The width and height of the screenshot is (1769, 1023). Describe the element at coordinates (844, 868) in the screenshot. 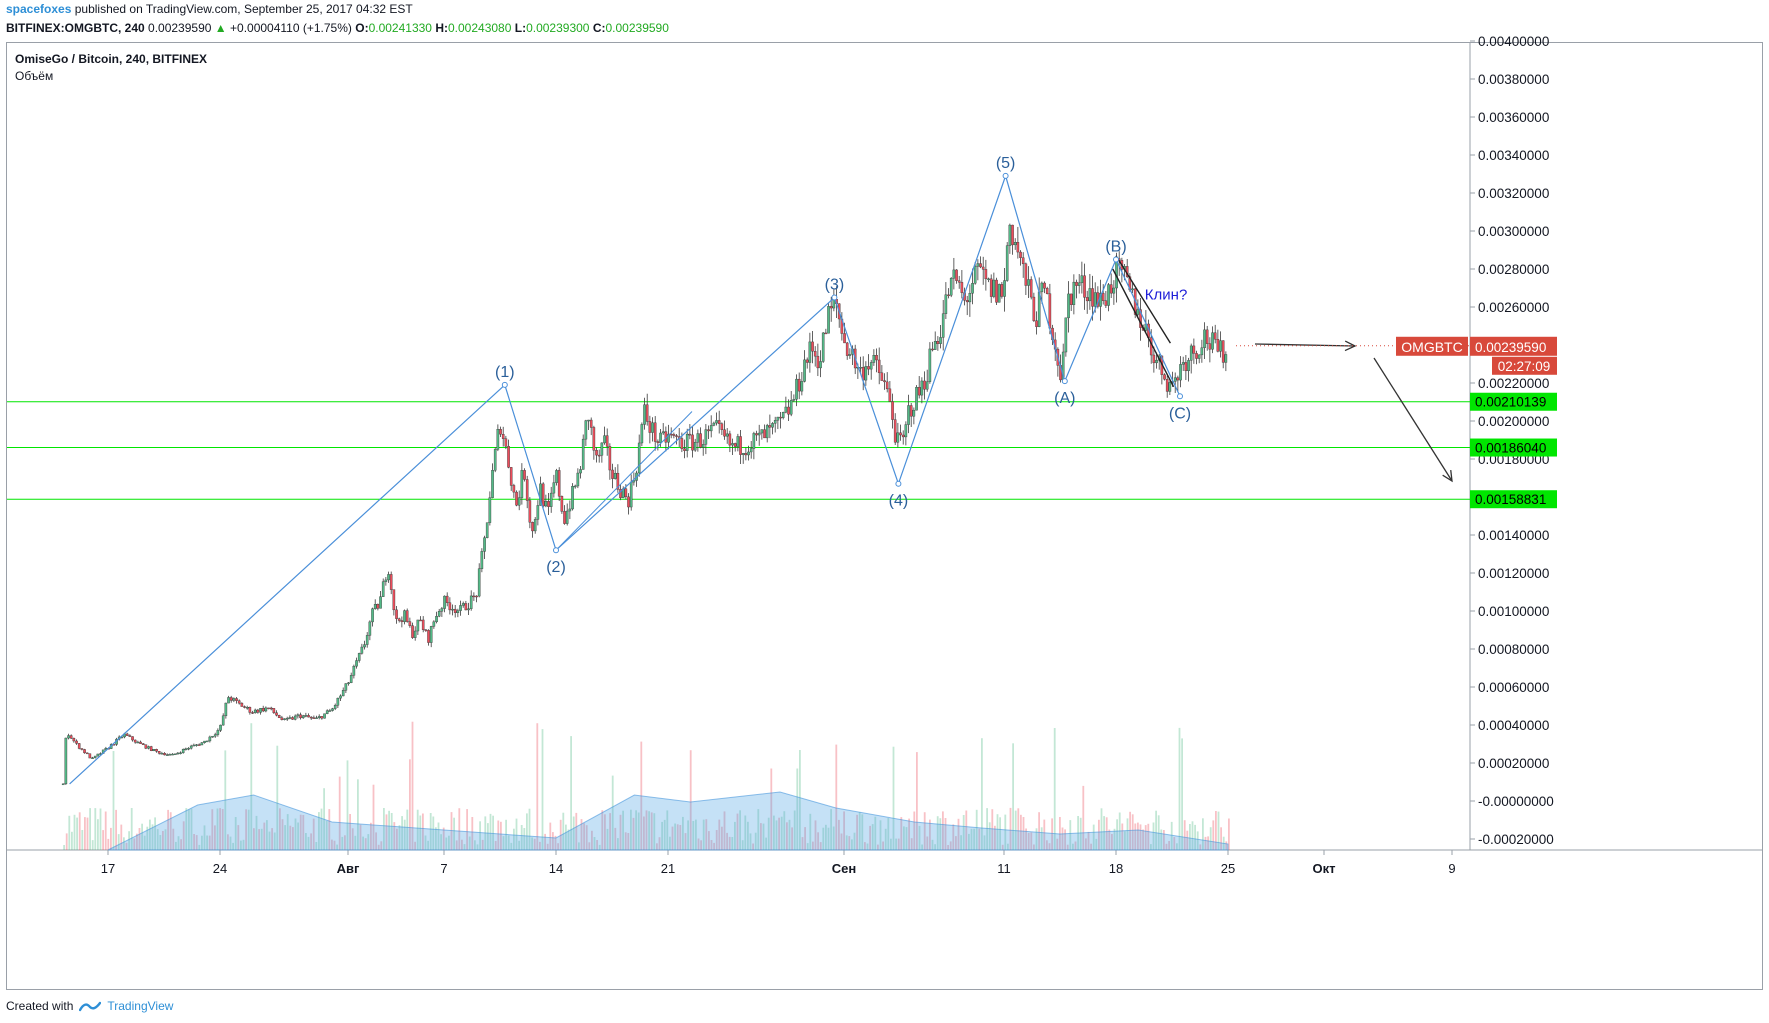

I see `x-tick-label: Сен` at that location.